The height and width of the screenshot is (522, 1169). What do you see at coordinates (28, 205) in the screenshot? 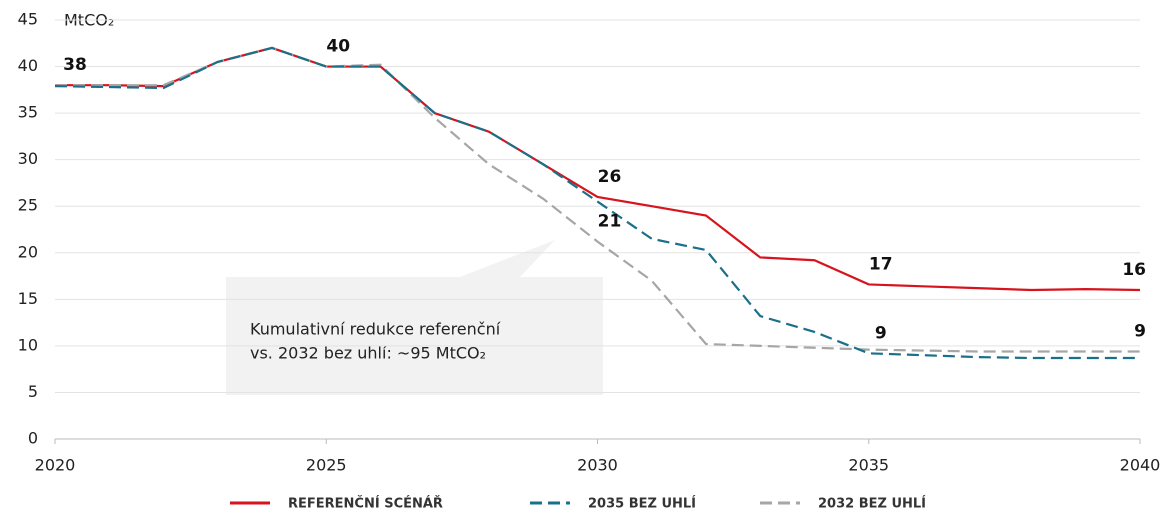
I see `y-tick-label: 25` at bounding box center [28, 205].